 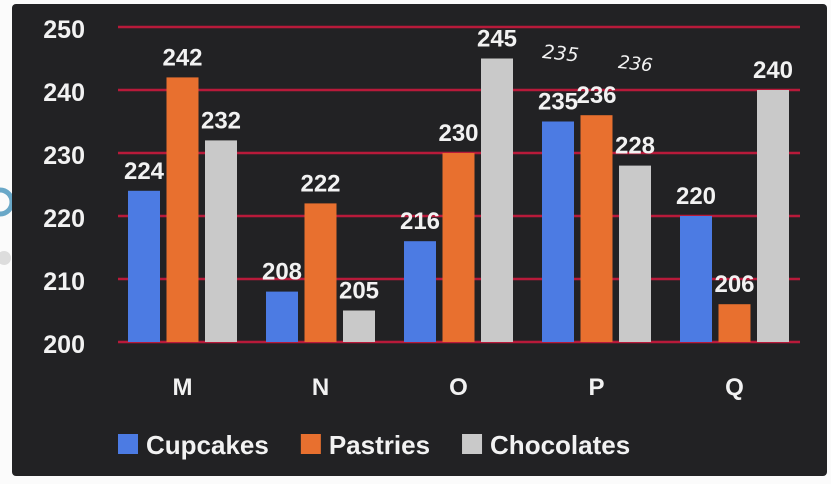 I want to click on bar-value-label: 206, so click(x=734, y=284).